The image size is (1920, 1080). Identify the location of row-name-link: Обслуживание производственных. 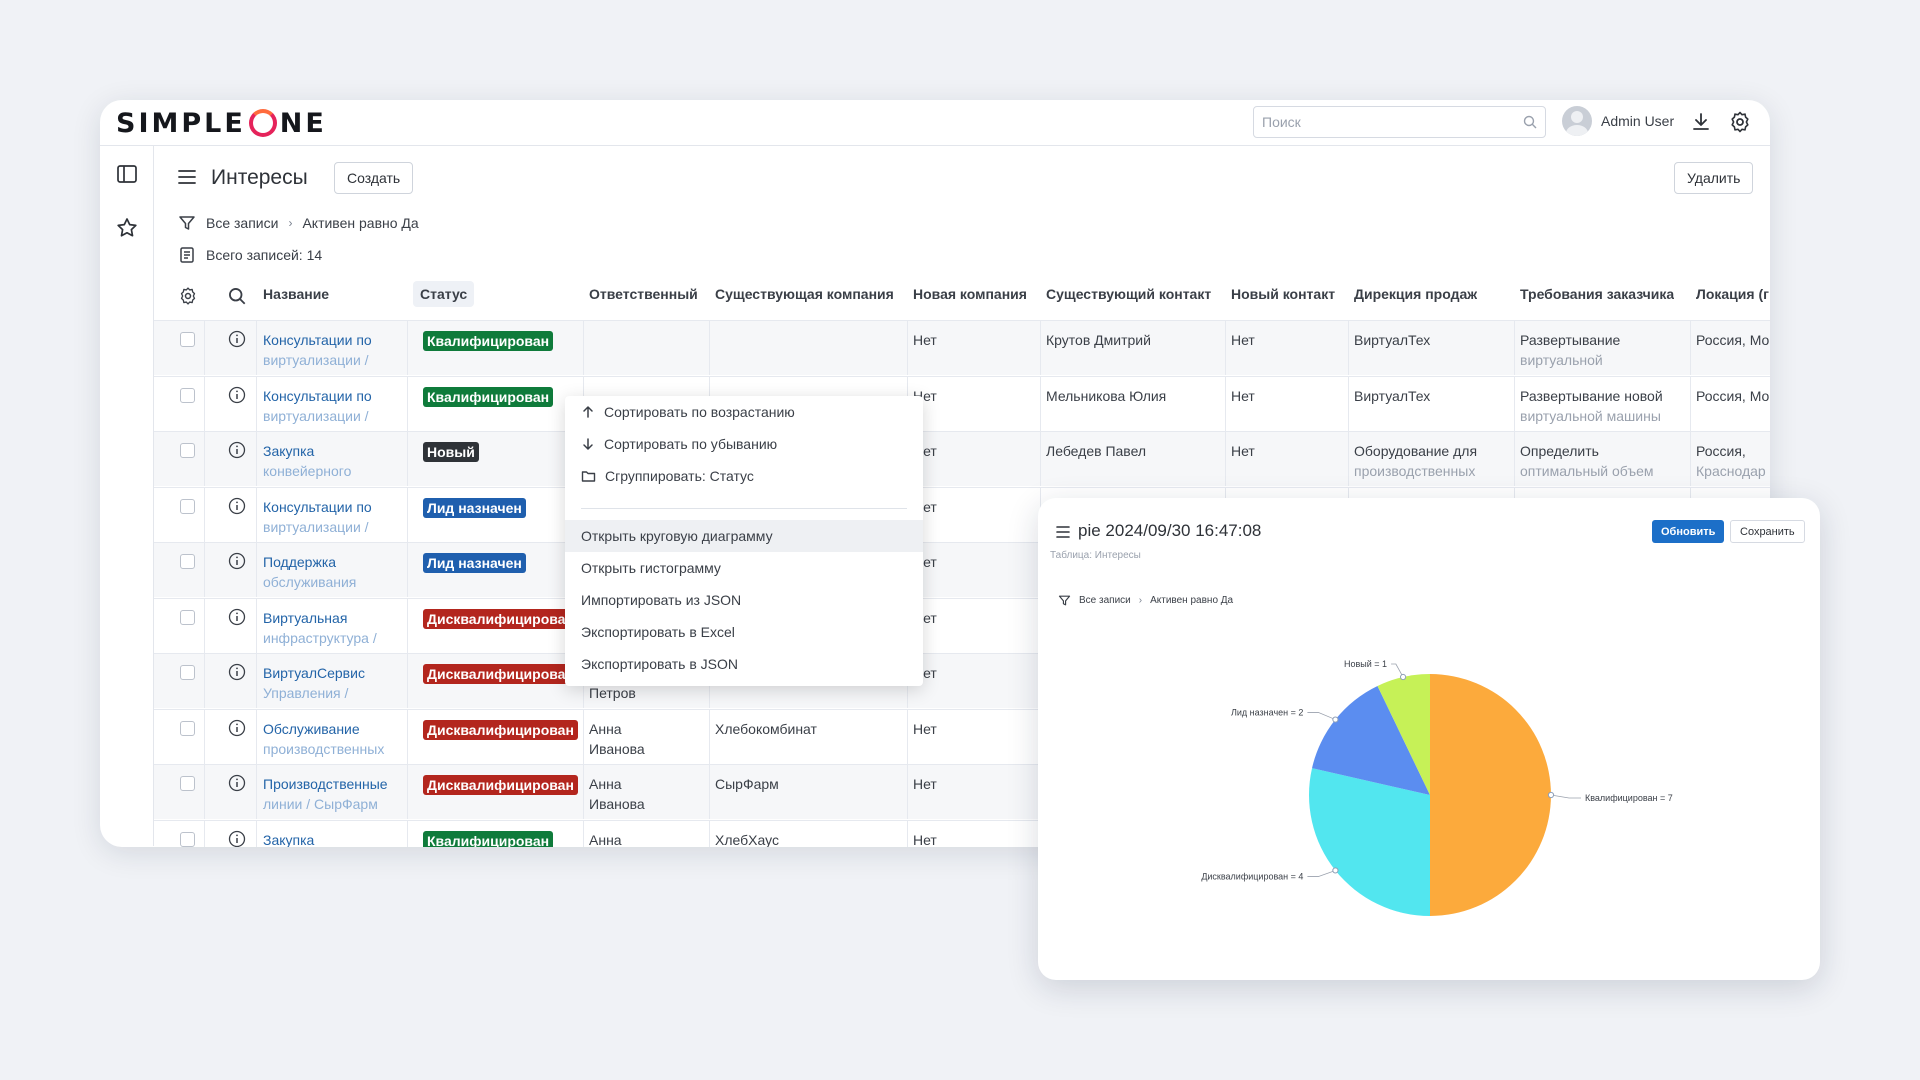
(333, 739).